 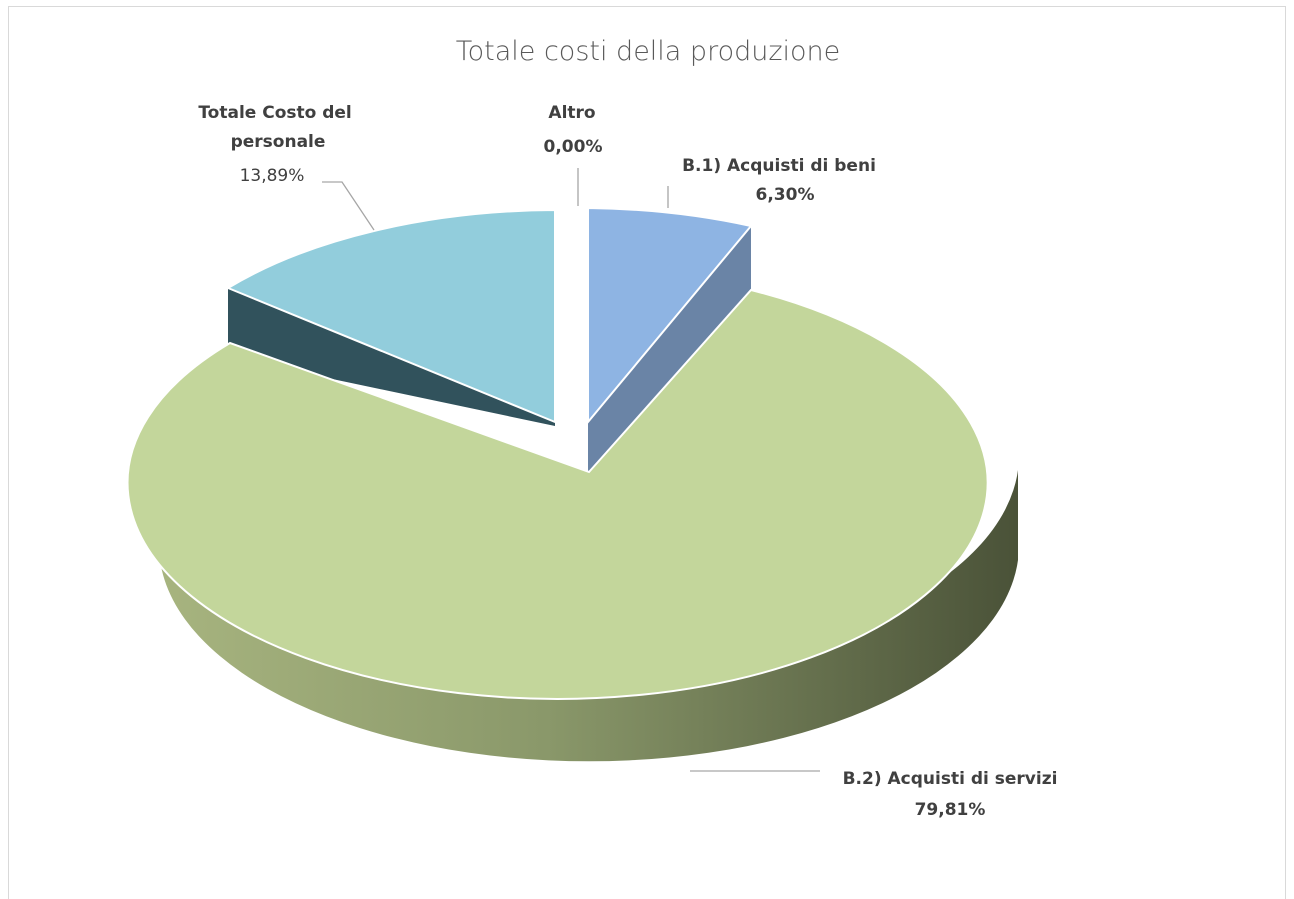 What do you see at coordinates (272, 176) in the screenshot?
I see `value-label-personale: 13,89%` at bounding box center [272, 176].